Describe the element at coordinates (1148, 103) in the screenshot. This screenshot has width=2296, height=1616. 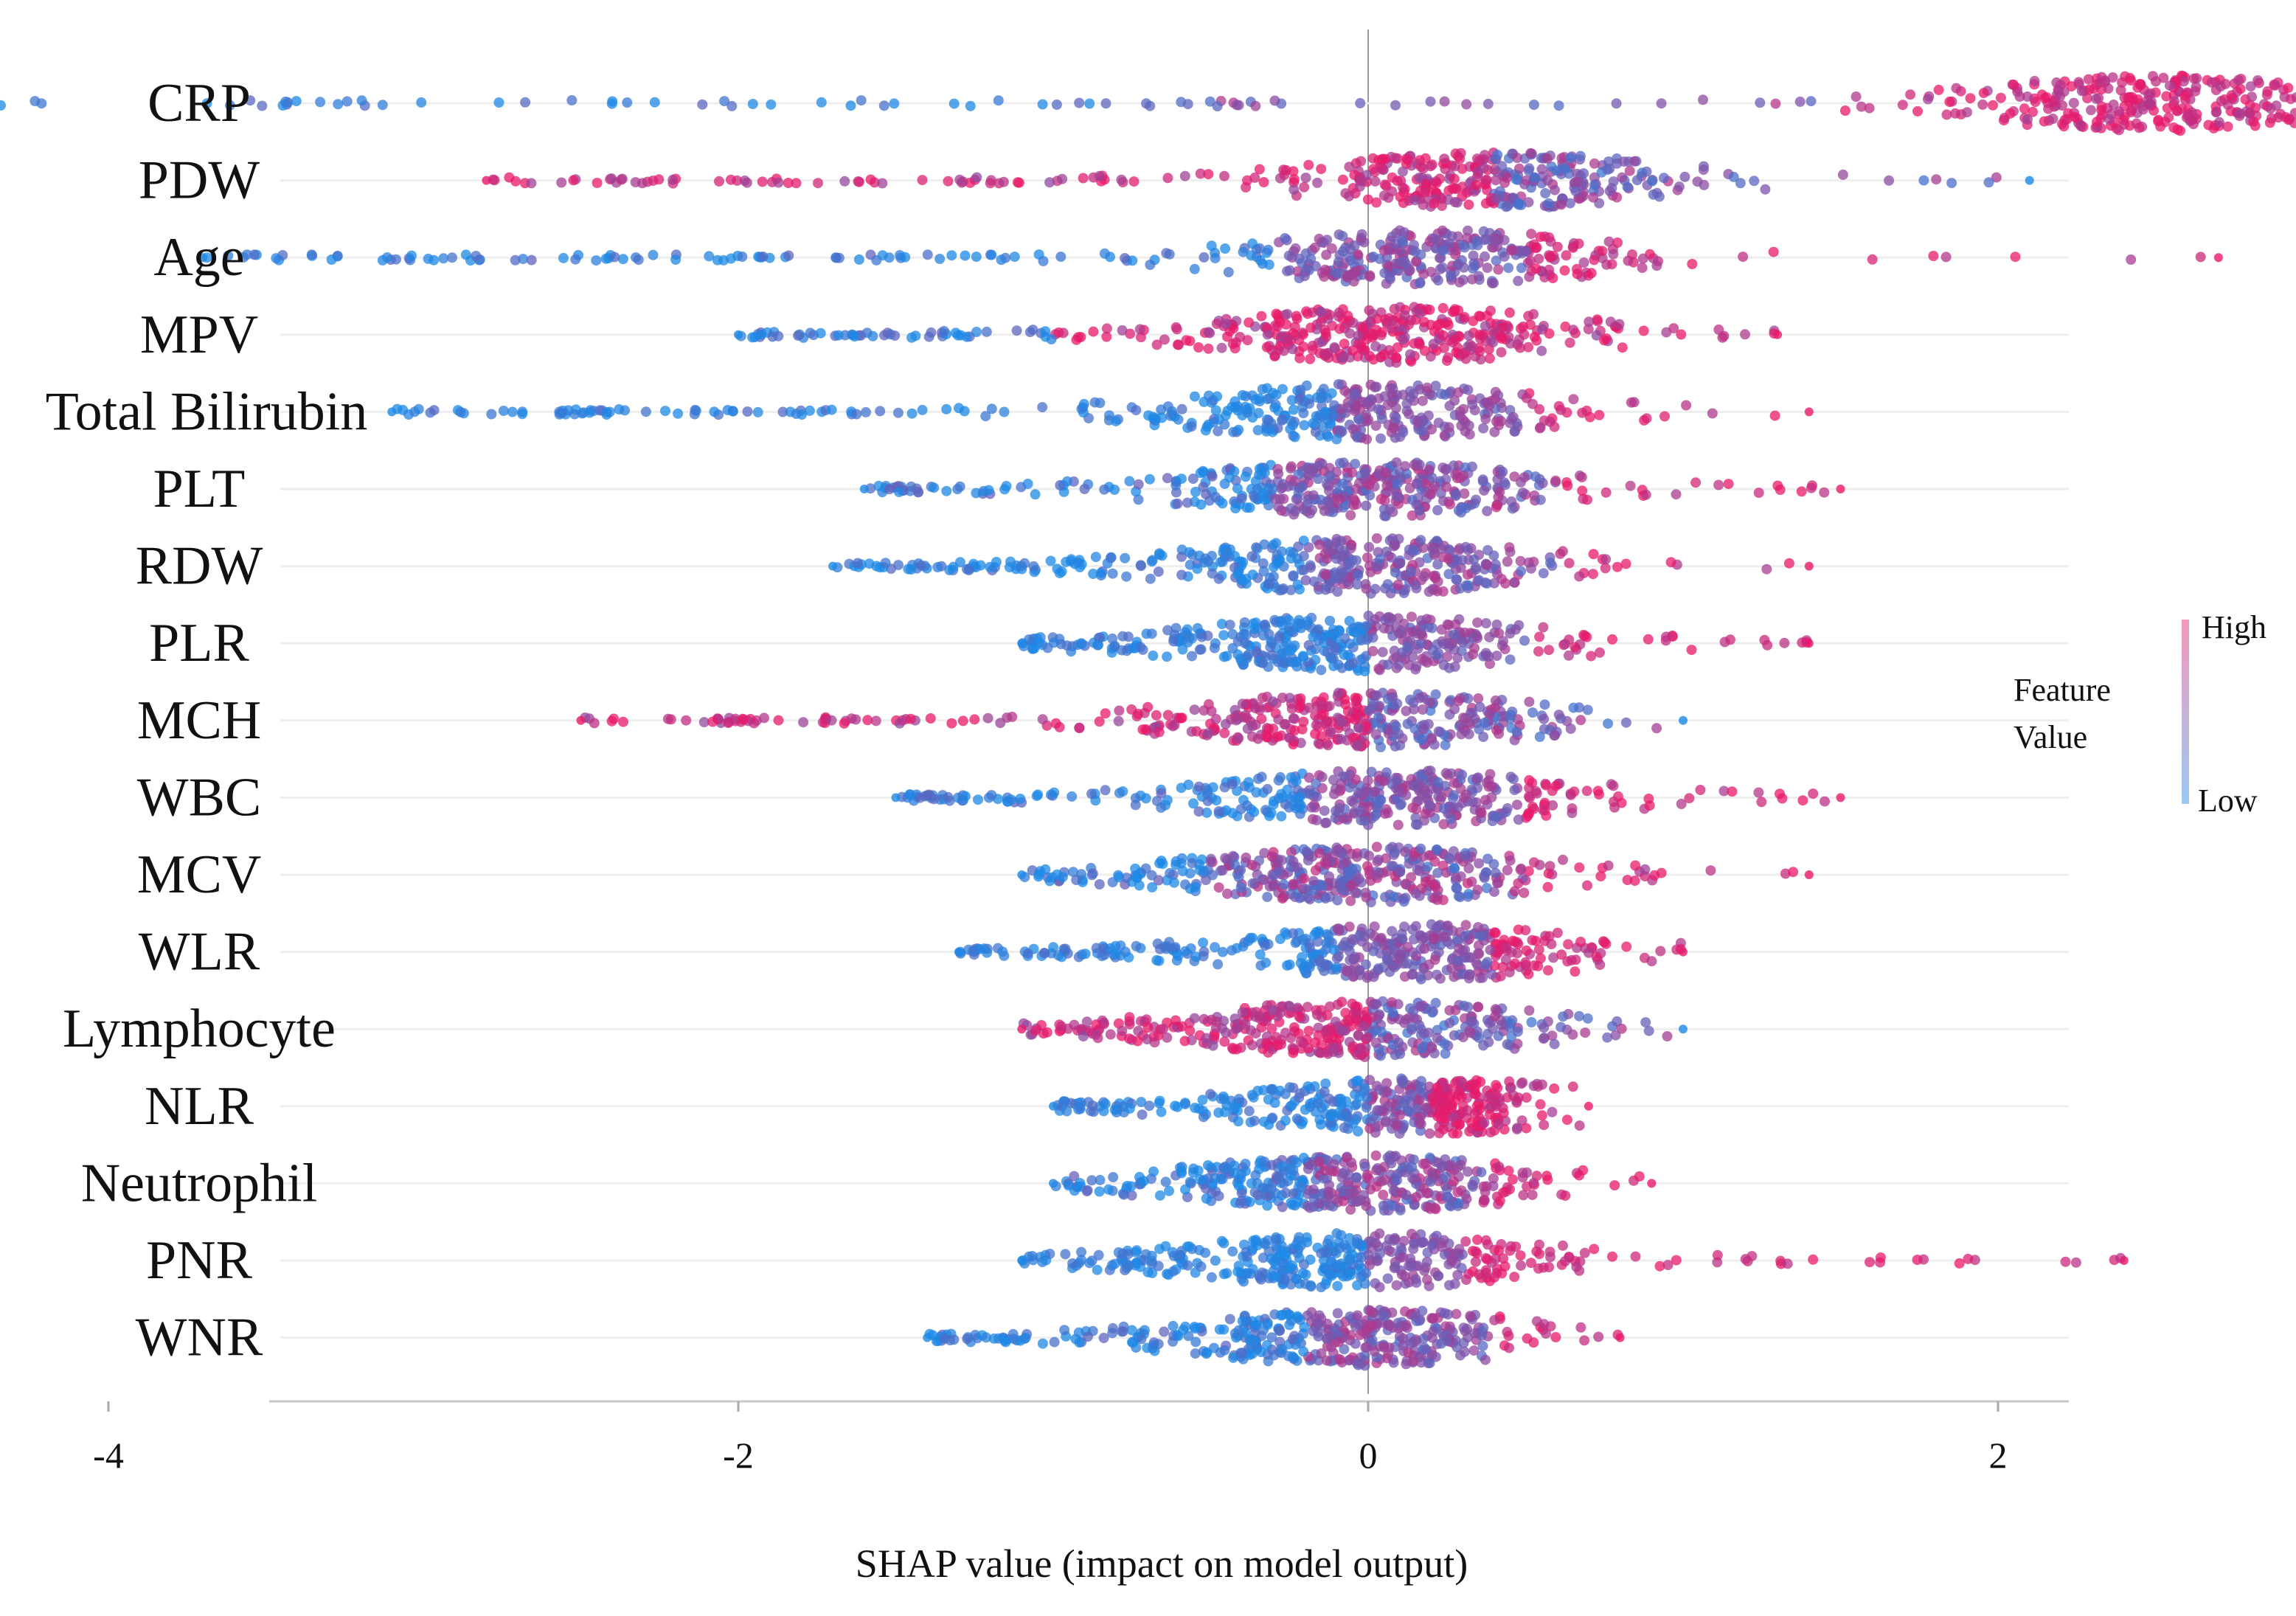
I see `feature-points` at that location.